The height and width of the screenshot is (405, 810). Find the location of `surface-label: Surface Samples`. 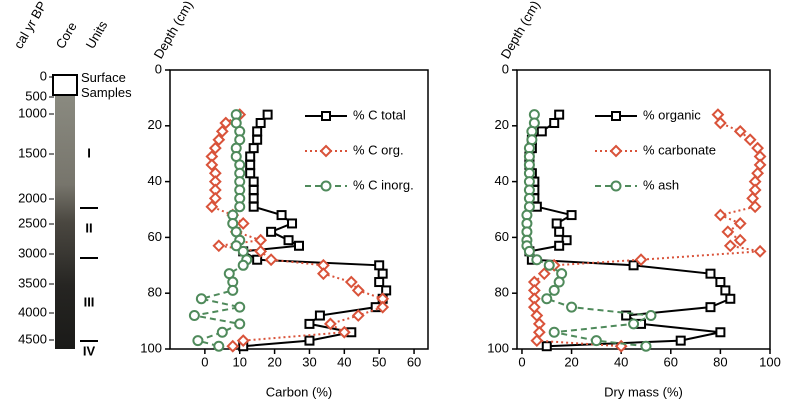

surface-label: Surface Samples is located at coordinates (106, 85).